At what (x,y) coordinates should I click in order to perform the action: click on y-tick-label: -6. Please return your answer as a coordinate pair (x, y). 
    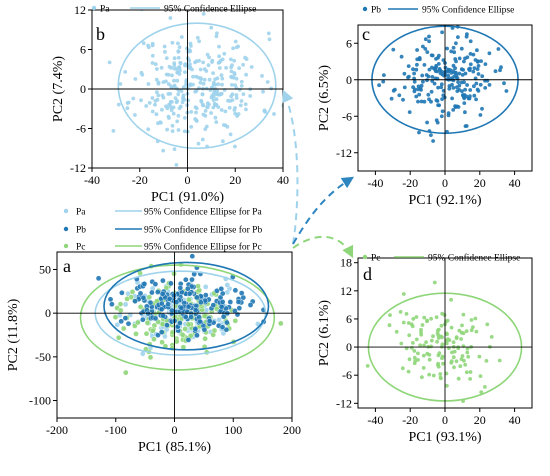
    Looking at the image, I should click on (347, 375).